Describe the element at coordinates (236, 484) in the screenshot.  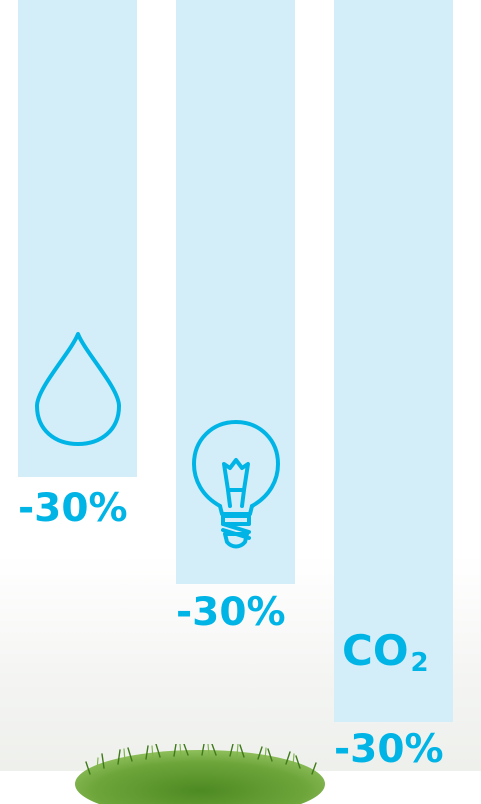
I see `light-bulb-icon` at that location.